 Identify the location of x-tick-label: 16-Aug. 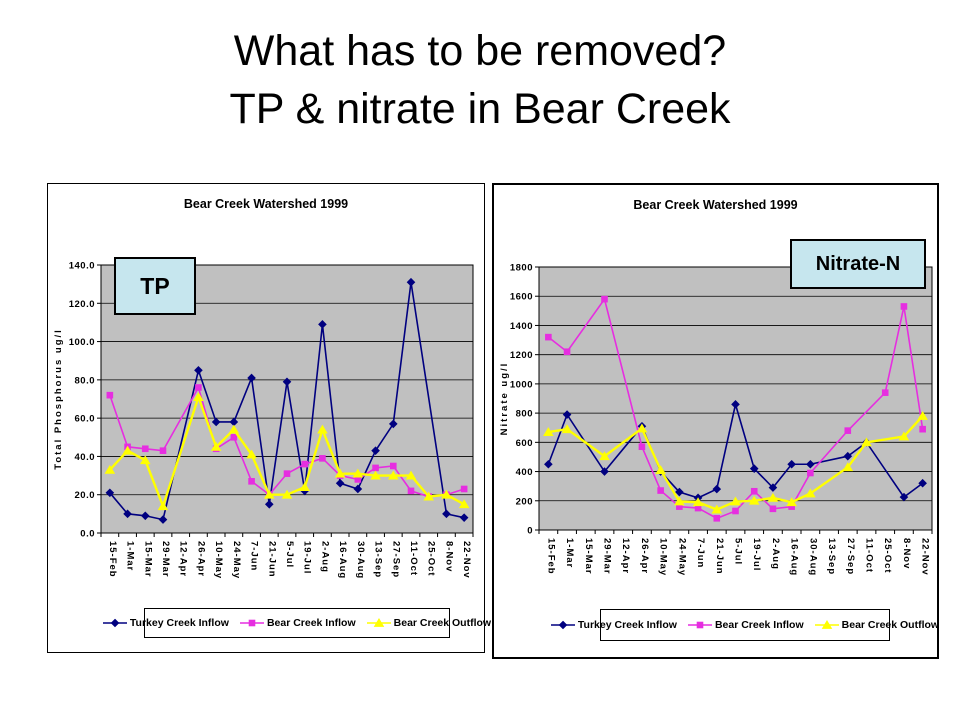
(342, 560).